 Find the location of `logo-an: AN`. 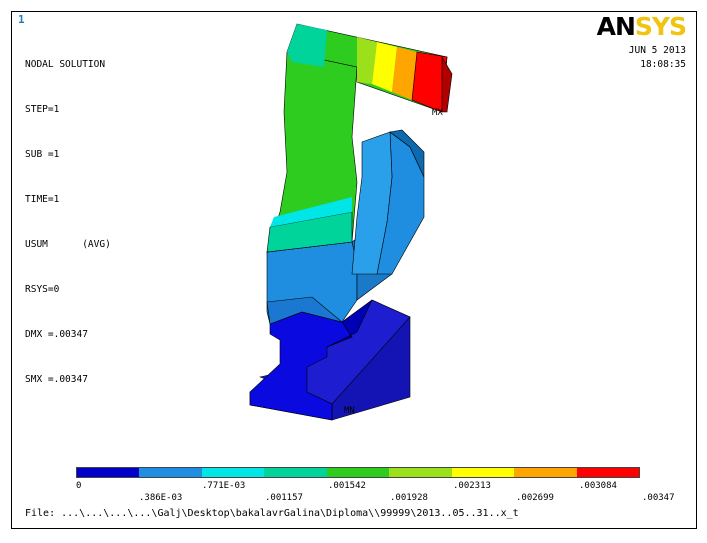

logo-an: AN is located at coordinates (616, 26).